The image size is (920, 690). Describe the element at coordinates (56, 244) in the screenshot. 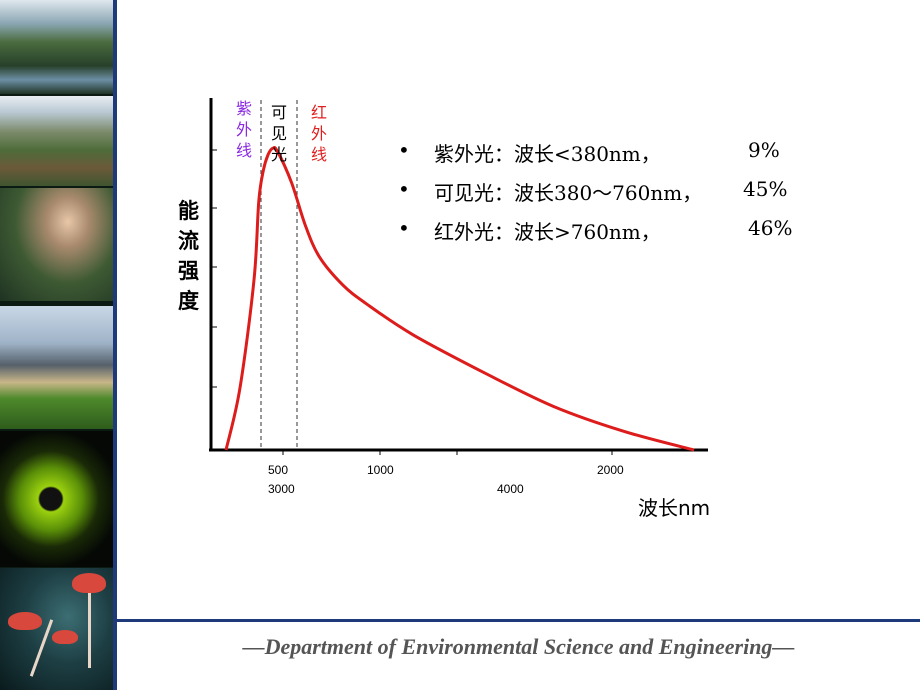

I see `landscape-photo-forest` at that location.